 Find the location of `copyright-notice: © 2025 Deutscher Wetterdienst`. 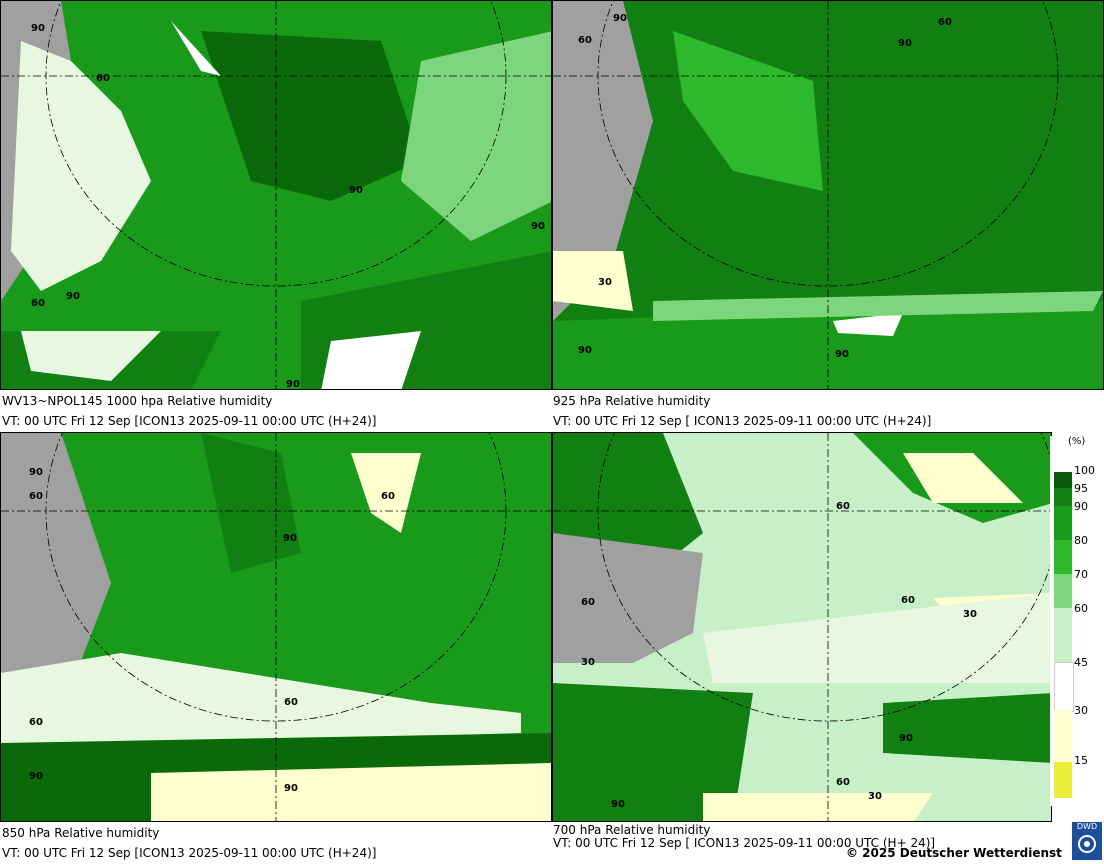

copyright-notice: © 2025 Deutscher Wetterdienst is located at coordinates (954, 853).